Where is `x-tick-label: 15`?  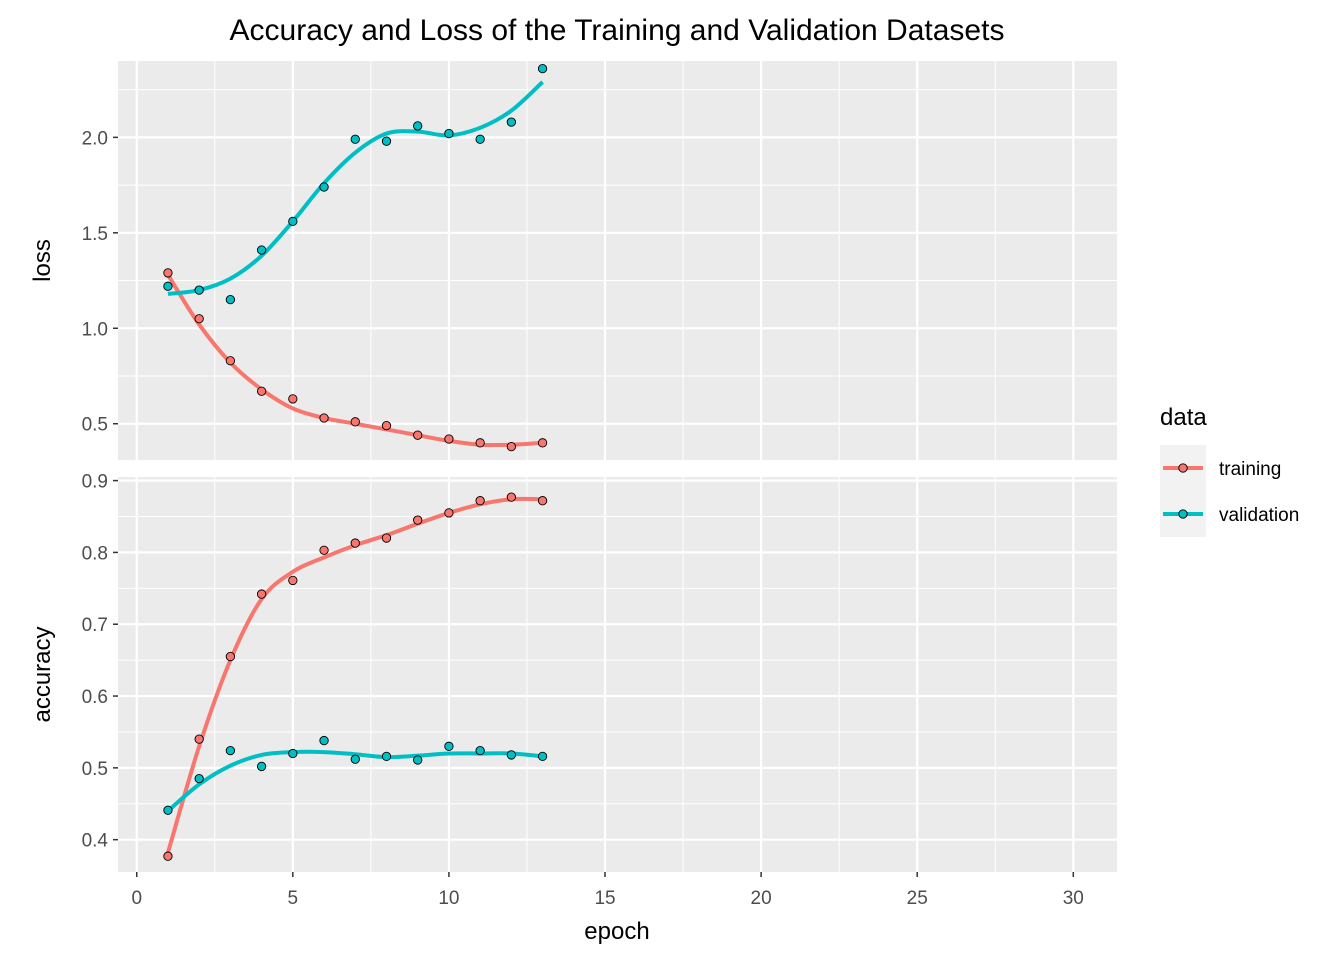
x-tick-label: 15 is located at coordinates (604, 898).